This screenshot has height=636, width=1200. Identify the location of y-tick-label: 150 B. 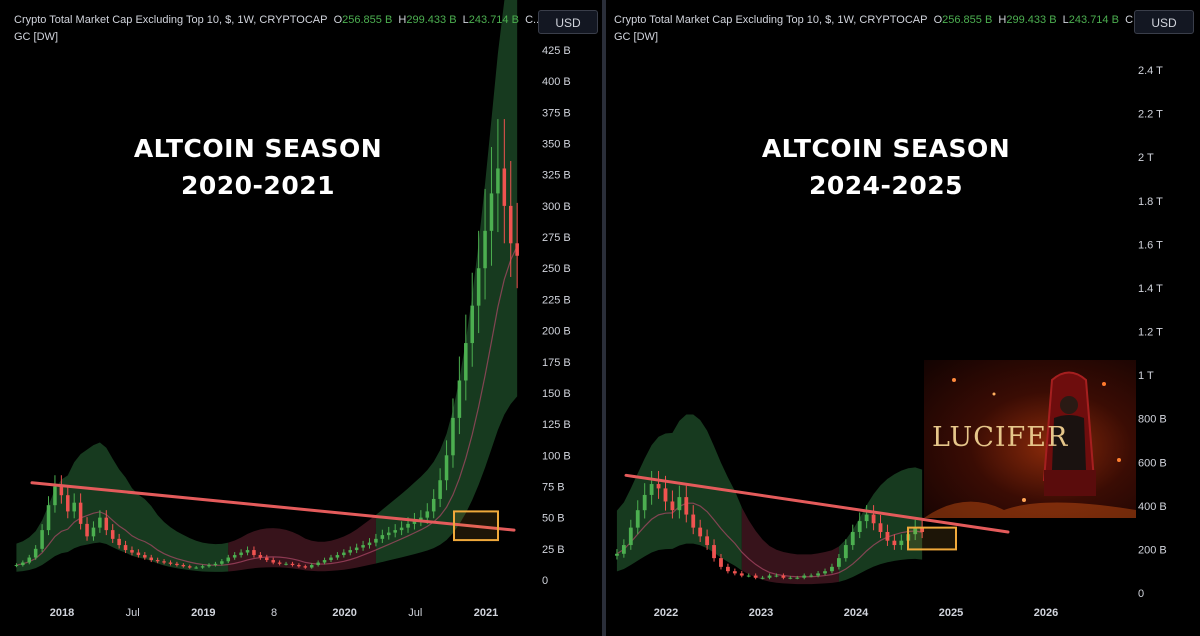
(556, 394).